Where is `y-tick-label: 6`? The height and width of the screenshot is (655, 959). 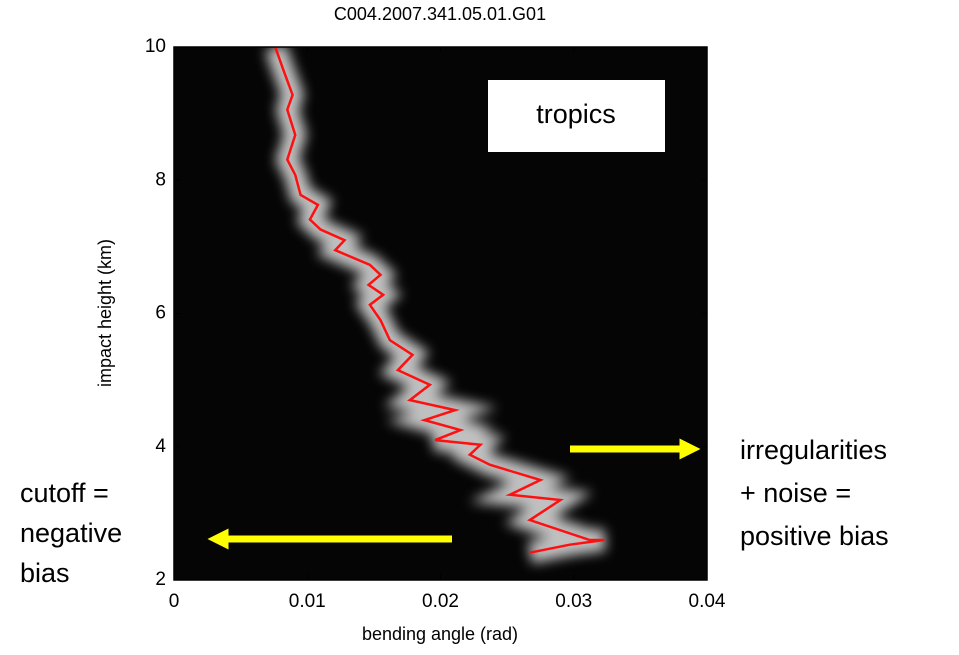
y-tick-label: 6 is located at coordinates (160, 313).